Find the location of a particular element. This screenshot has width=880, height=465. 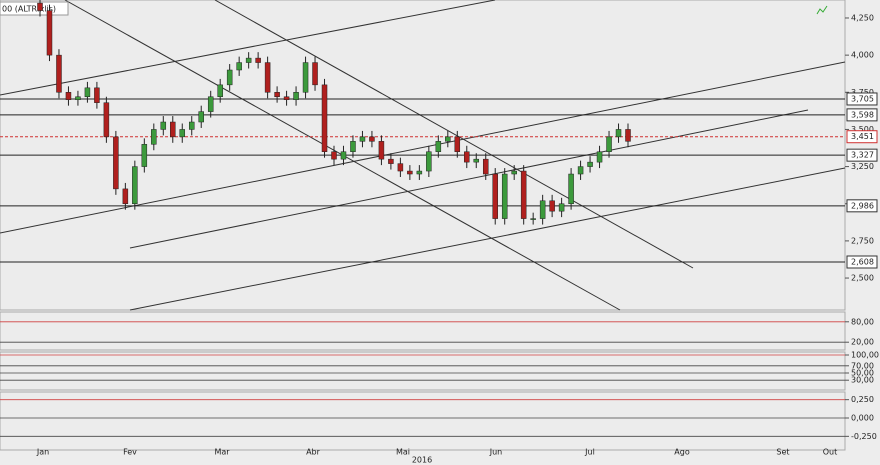

chart-title: 00 (ALTR:xlis) is located at coordinates (29, 9).